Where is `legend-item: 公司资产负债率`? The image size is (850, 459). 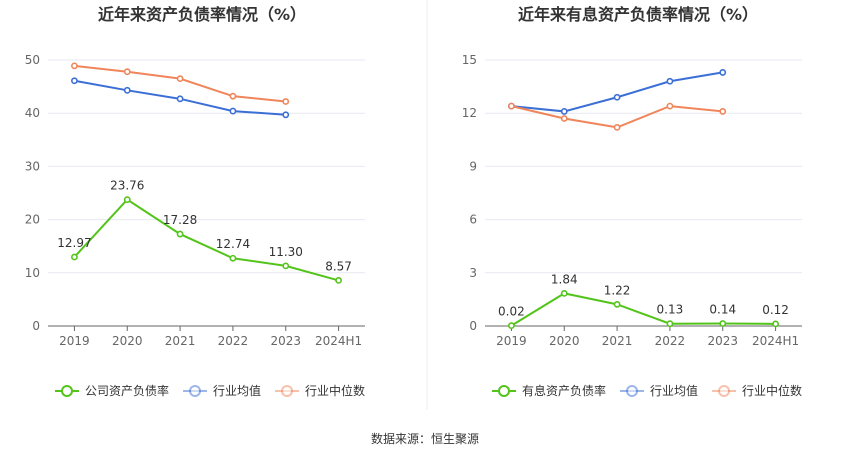 legend-item: 公司资产负债率 is located at coordinates (112, 390).